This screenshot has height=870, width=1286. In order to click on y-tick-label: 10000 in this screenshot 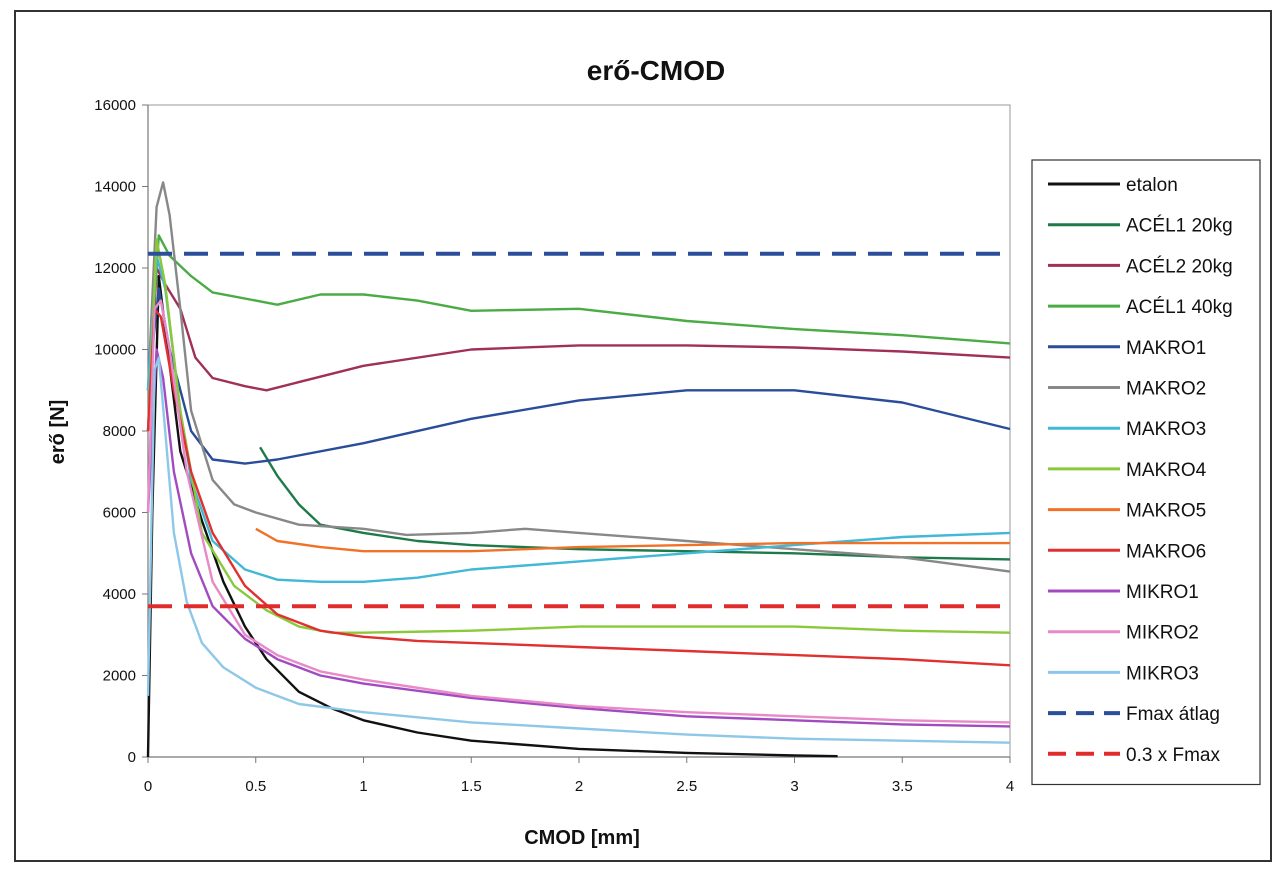, I will do `click(115, 350)`.